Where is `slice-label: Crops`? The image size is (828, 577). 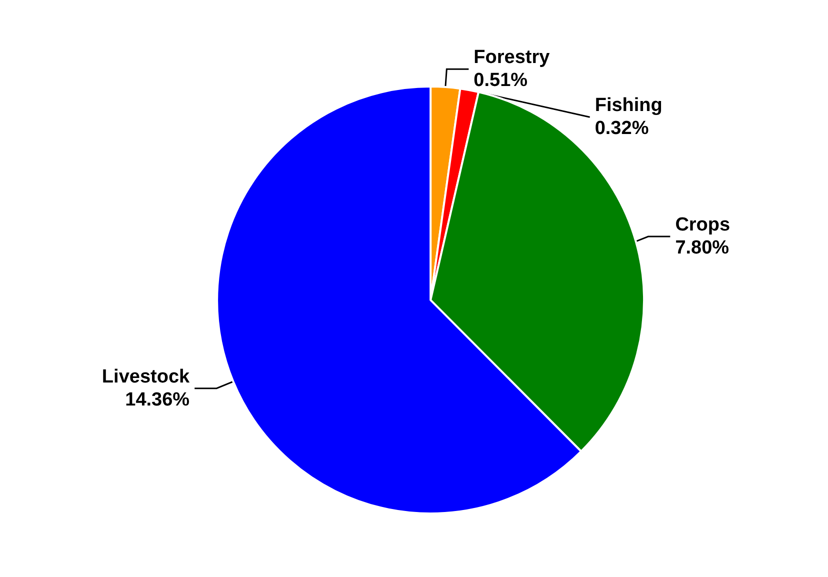
slice-label: Crops is located at coordinates (702, 225).